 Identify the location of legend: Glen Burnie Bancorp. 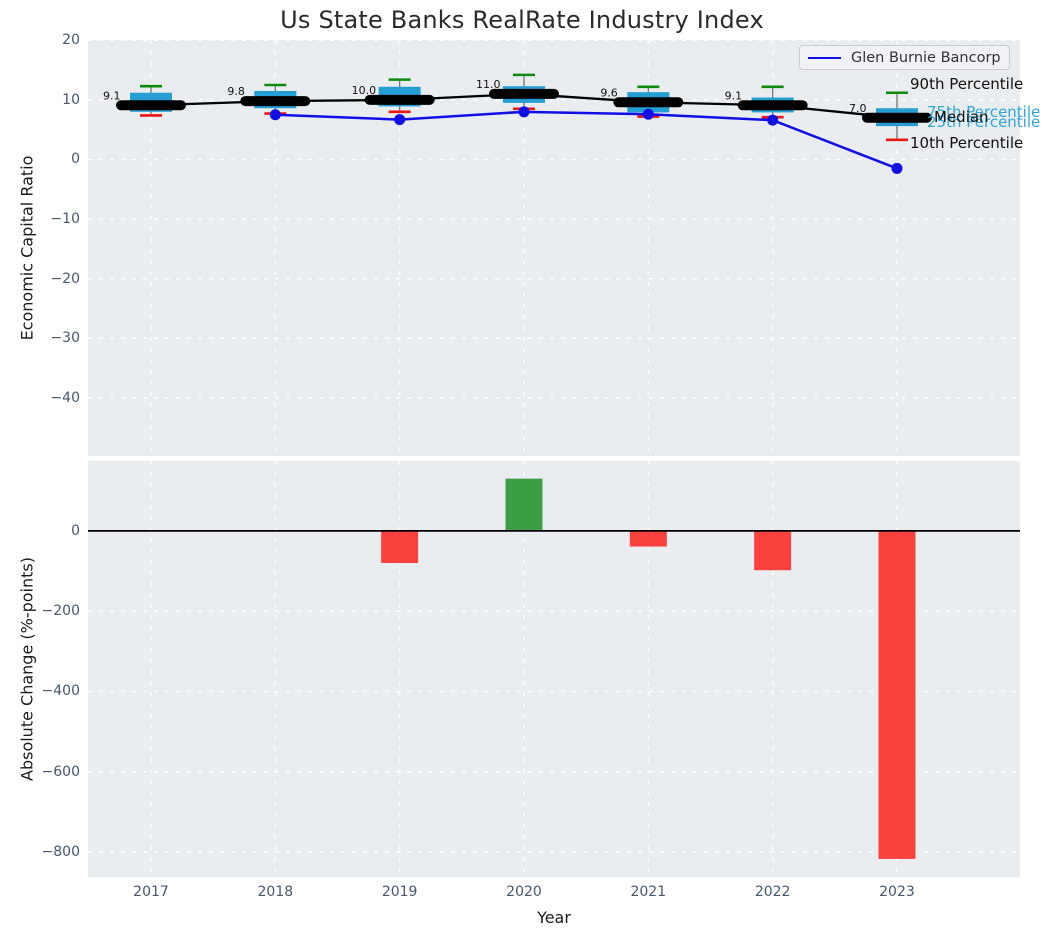
(904, 57).